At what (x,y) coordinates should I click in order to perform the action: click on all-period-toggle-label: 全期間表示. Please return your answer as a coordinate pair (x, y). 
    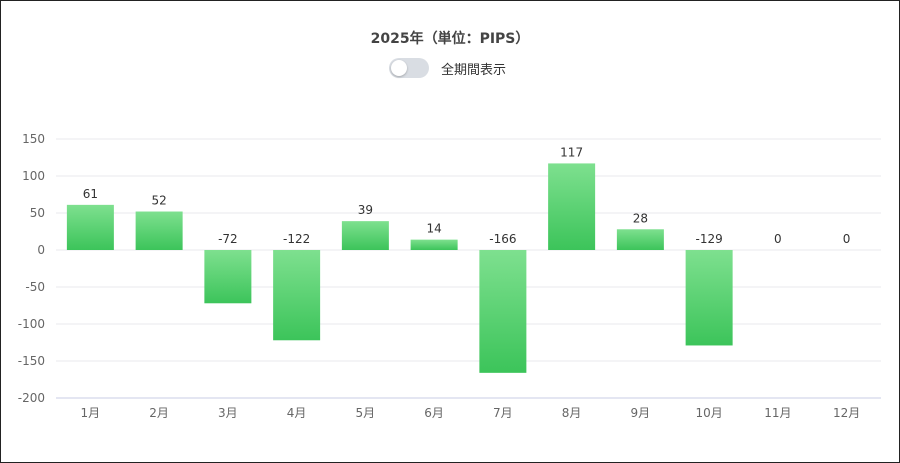
    Looking at the image, I should click on (474, 70).